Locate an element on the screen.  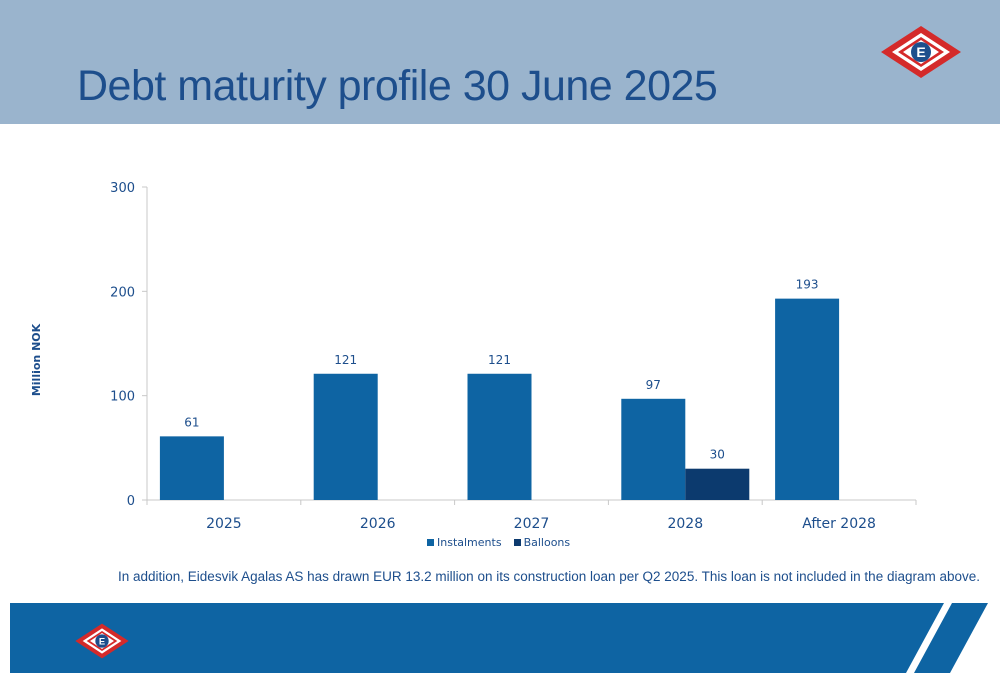
y-axis-title: Million NOK is located at coordinates (36, 360).